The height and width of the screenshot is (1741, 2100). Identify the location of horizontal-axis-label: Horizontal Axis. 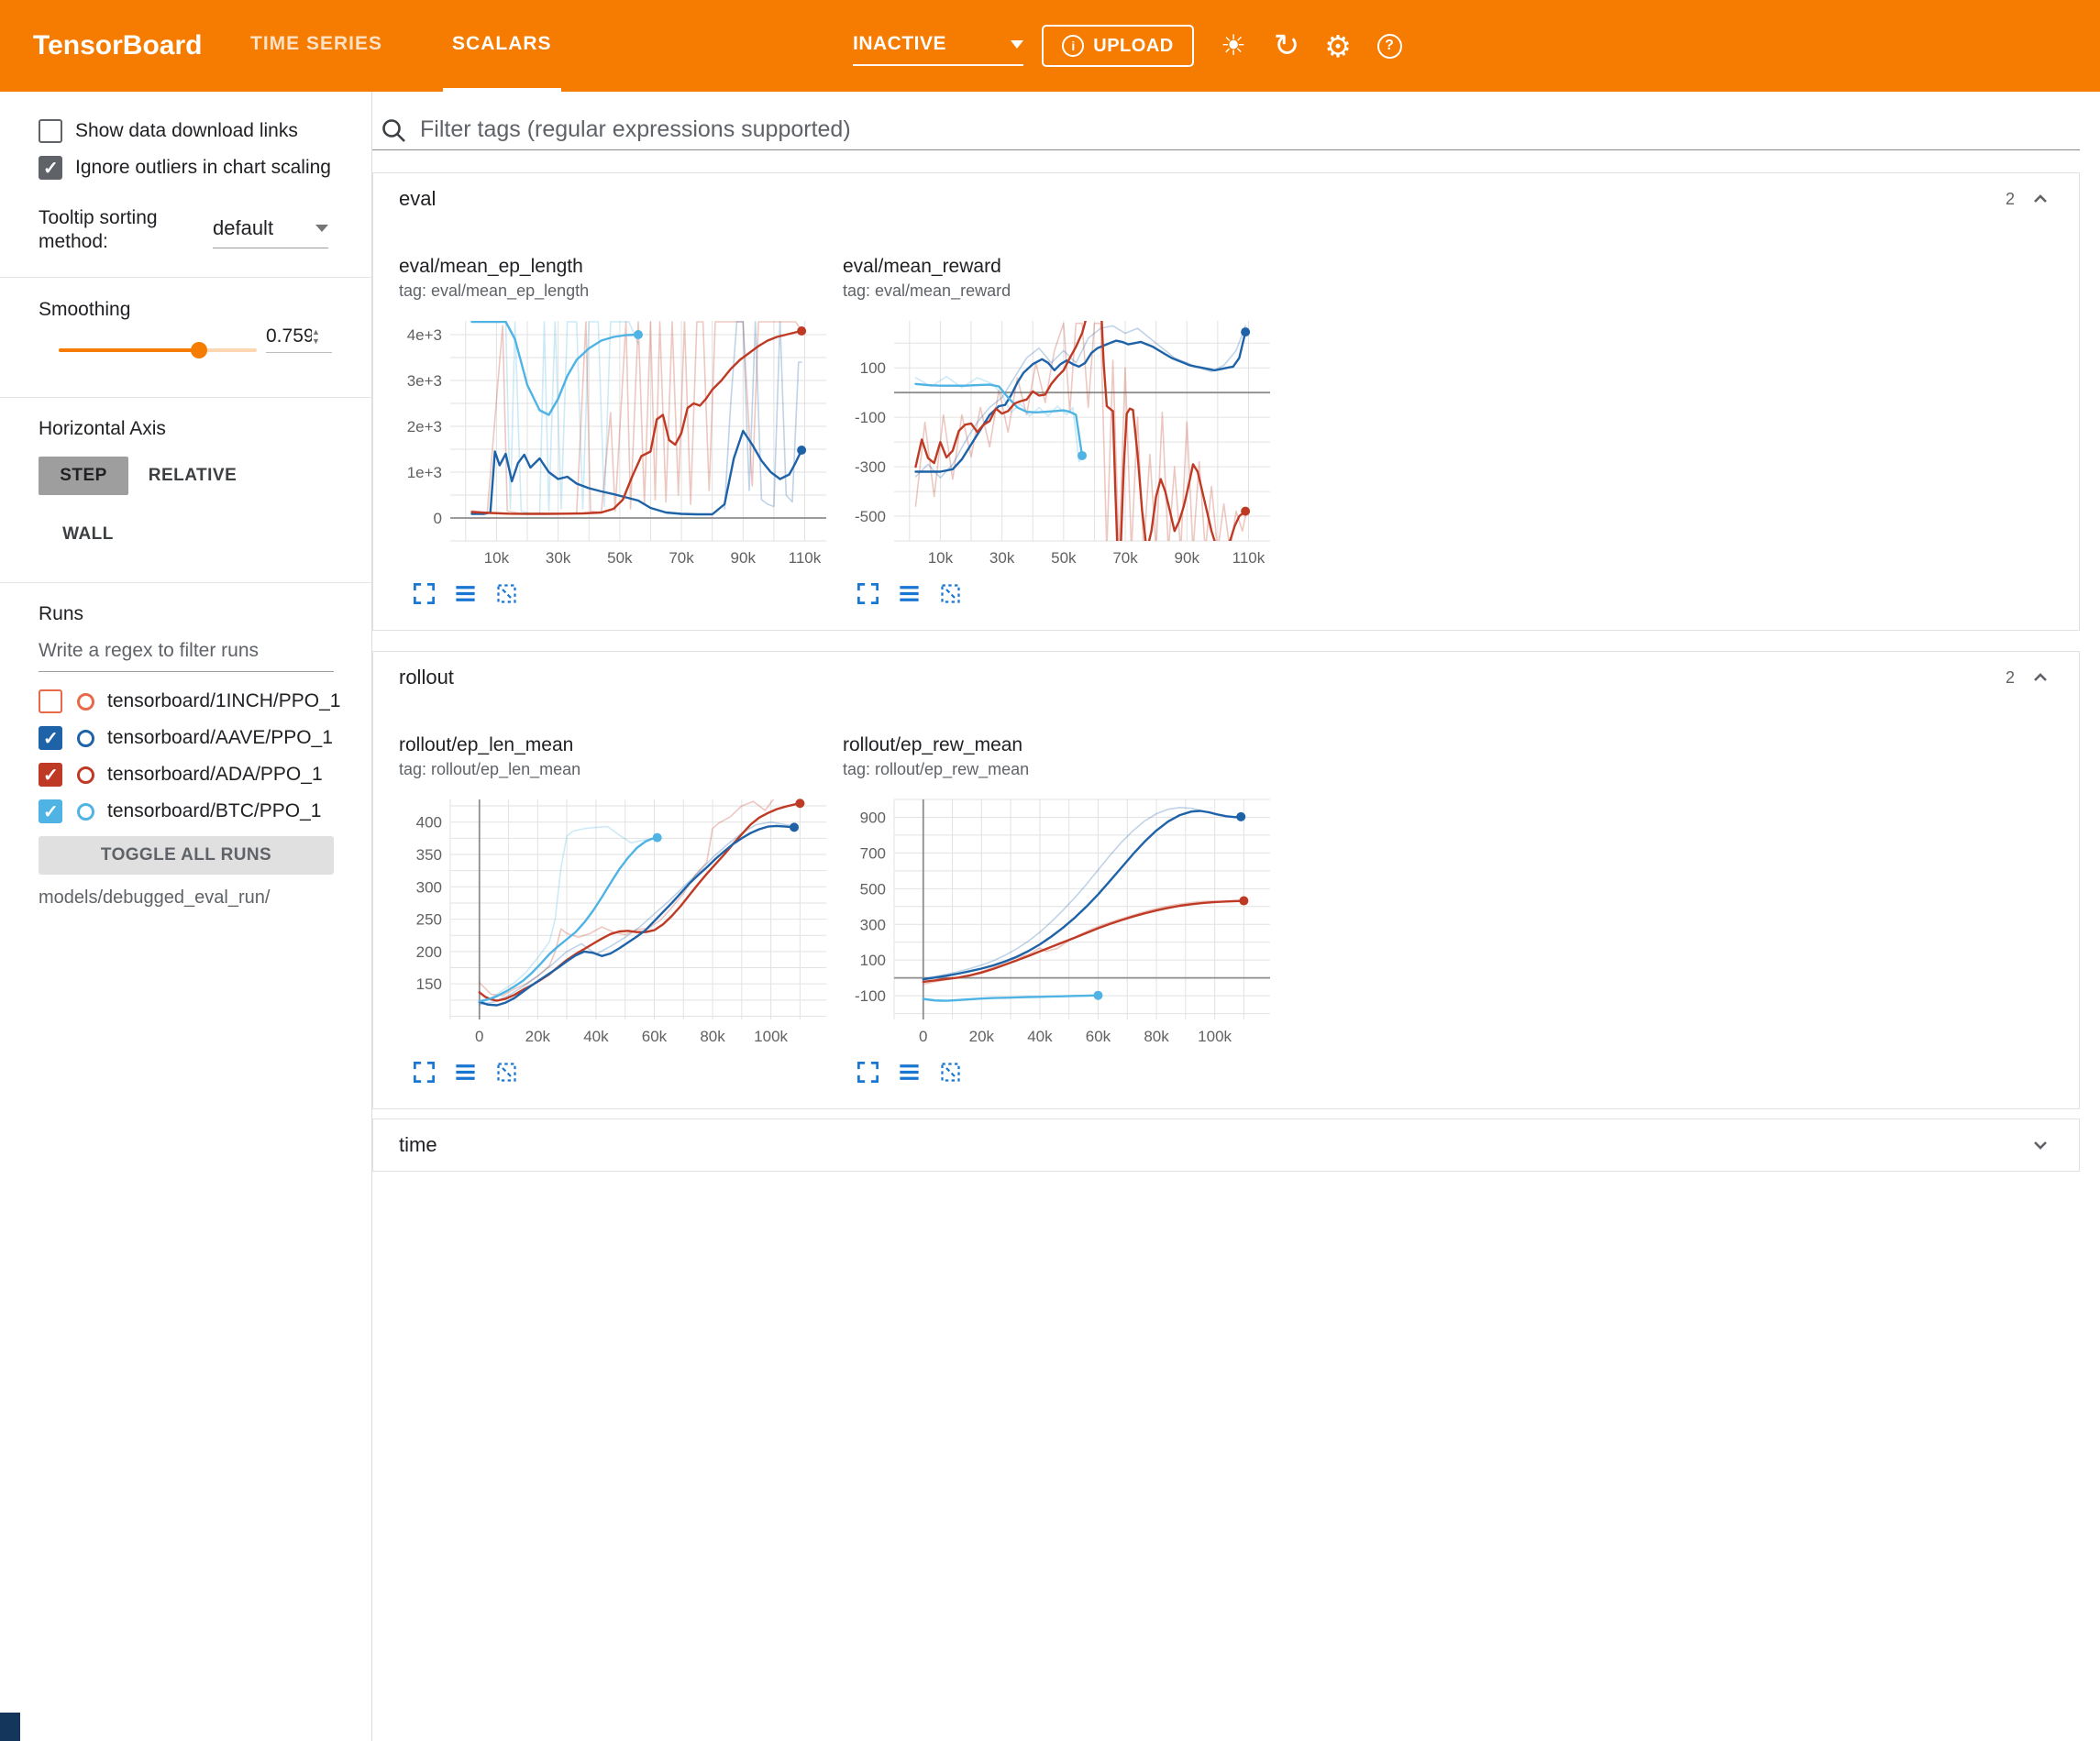
(102, 429).